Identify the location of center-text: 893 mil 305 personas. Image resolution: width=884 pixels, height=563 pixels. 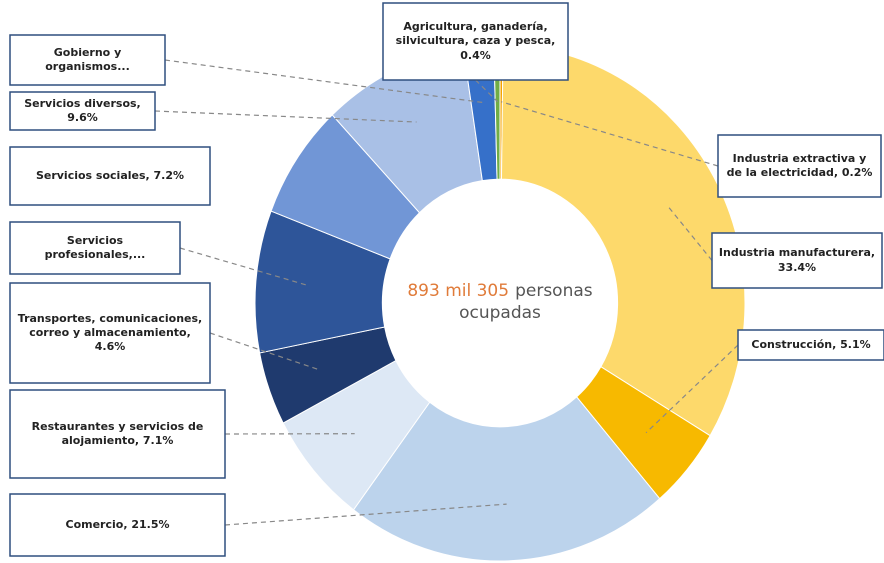
(499, 291).